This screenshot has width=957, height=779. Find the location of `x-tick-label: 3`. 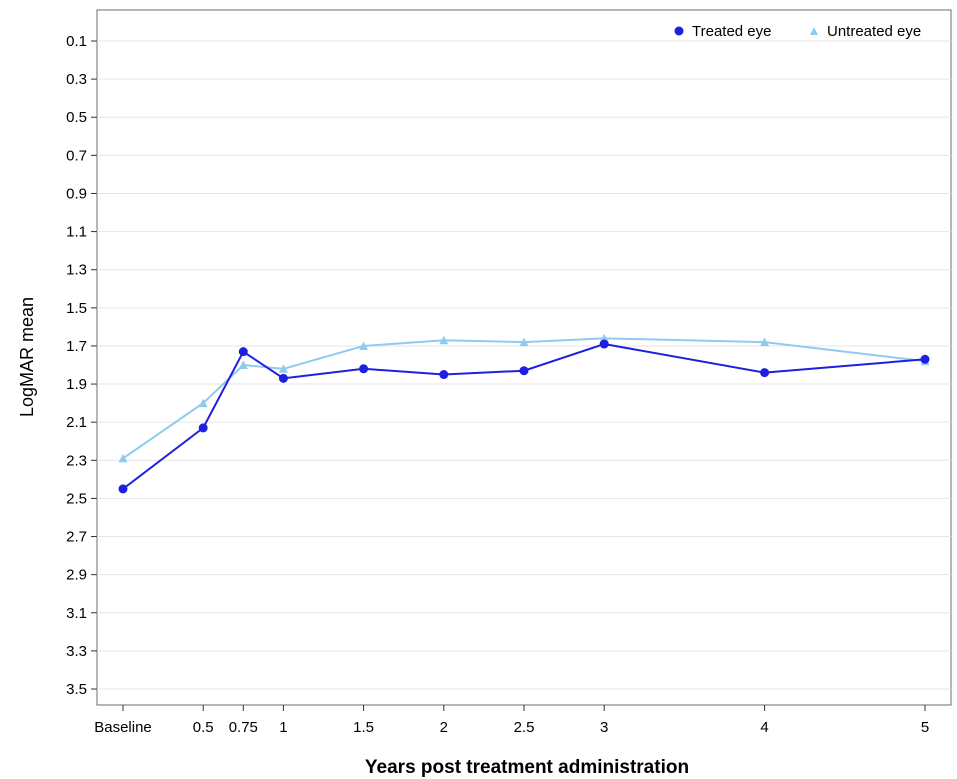

x-tick-label: 3 is located at coordinates (604, 727).